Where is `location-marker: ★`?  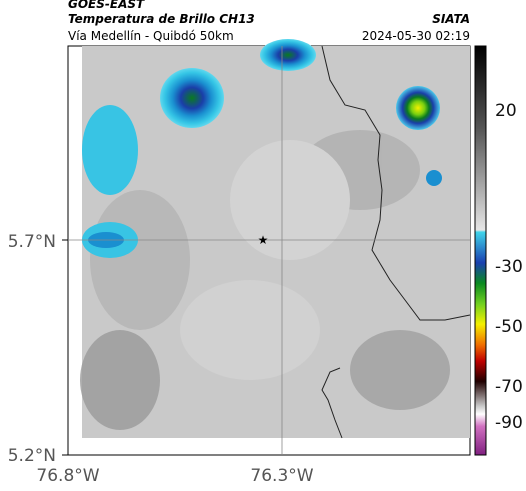 location-marker: ★ is located at coordinates (263, 240).